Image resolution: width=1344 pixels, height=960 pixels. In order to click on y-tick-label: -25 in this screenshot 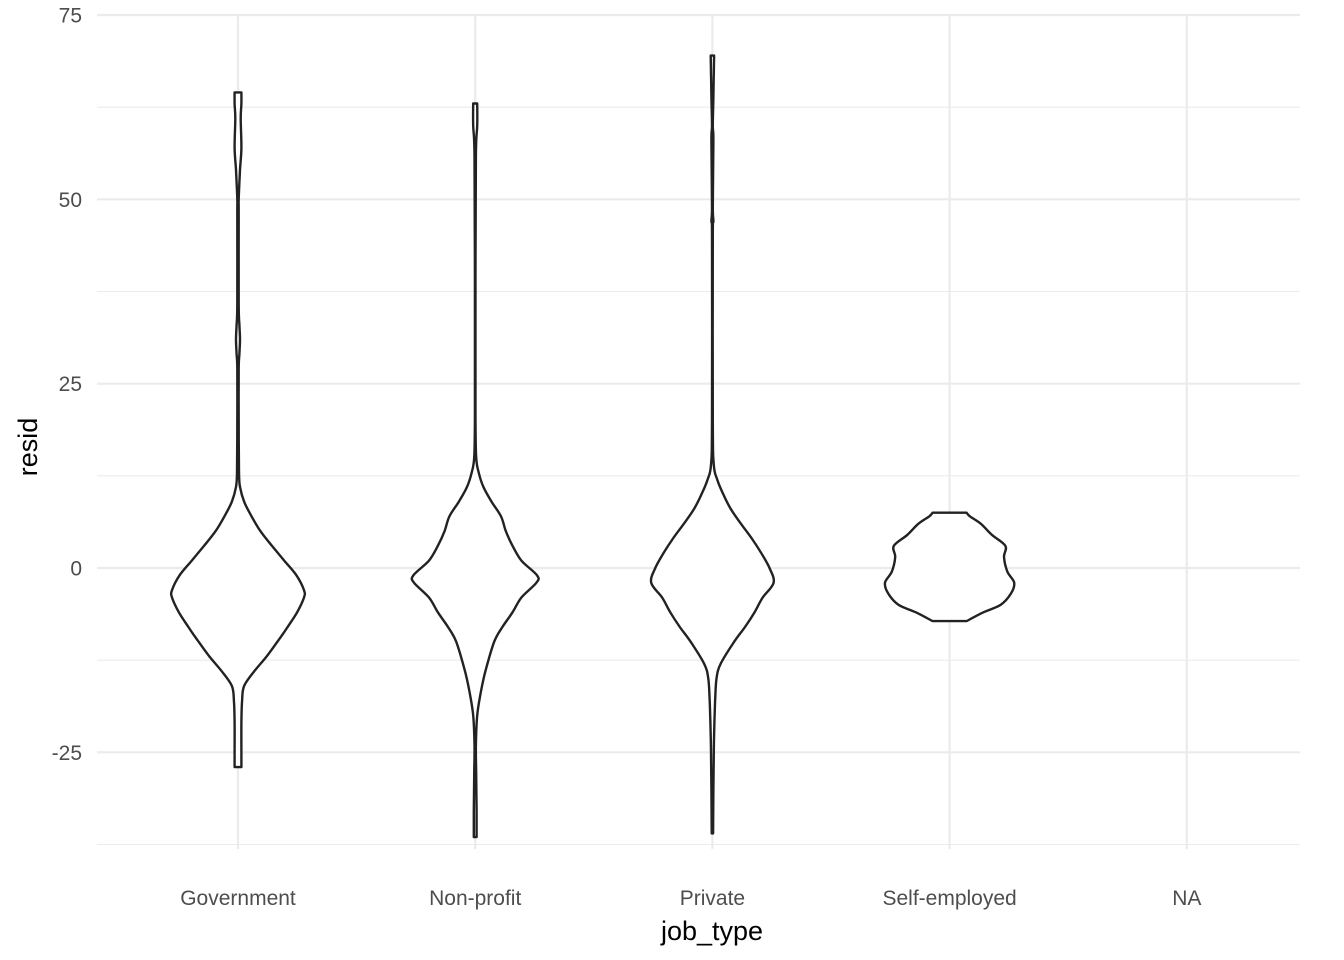, I will do `click(67, 753)`.